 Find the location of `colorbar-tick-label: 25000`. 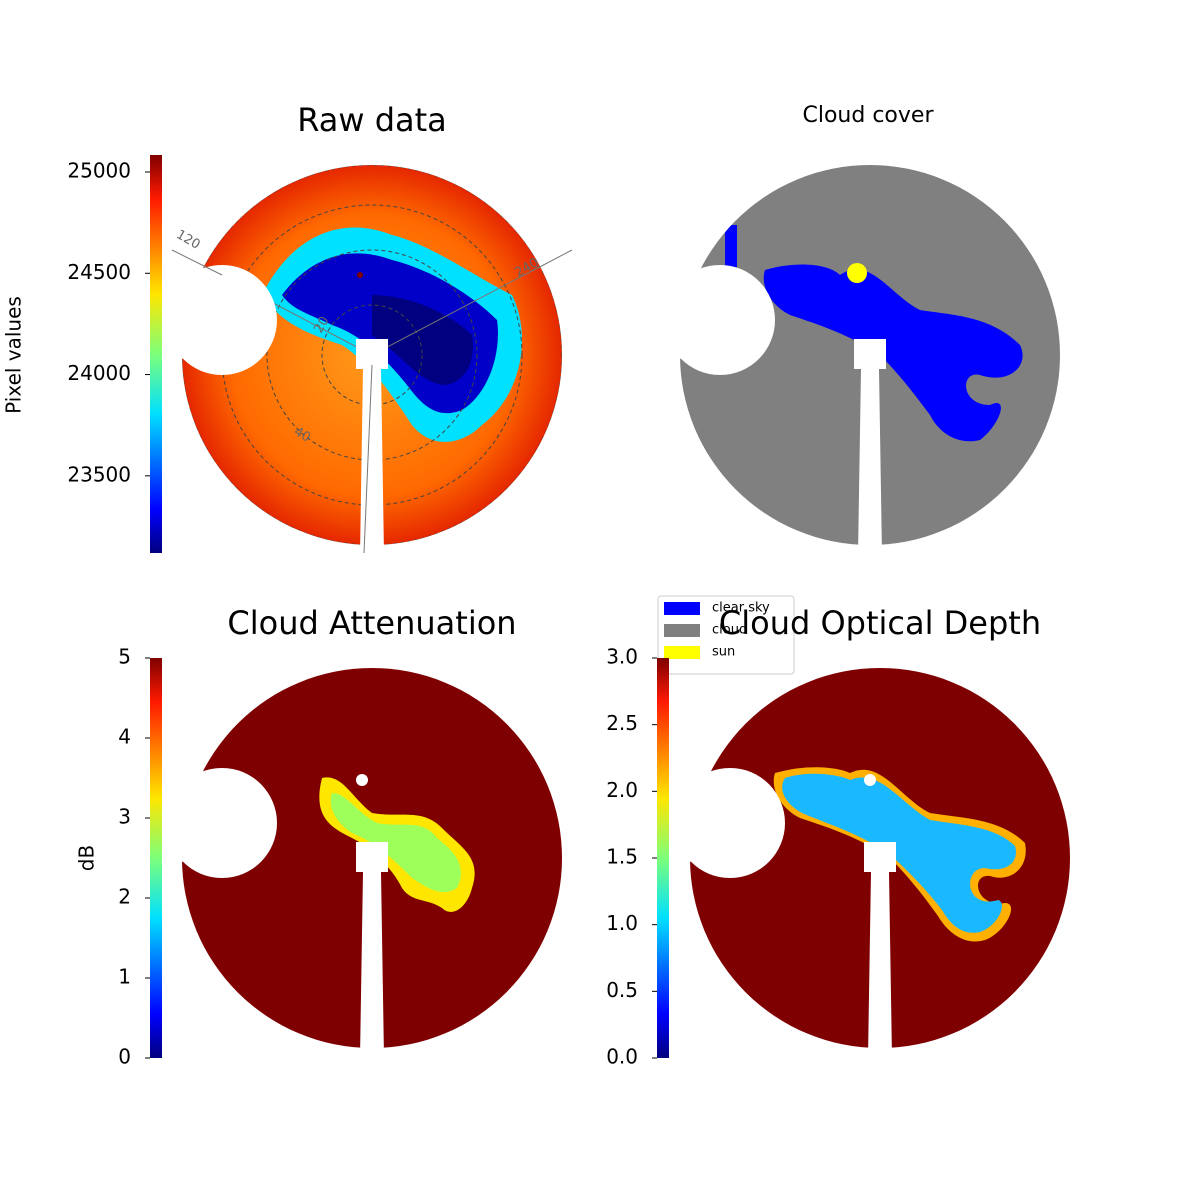

colorbar-tick-label: 25000 is located at coordinates (99, 171).